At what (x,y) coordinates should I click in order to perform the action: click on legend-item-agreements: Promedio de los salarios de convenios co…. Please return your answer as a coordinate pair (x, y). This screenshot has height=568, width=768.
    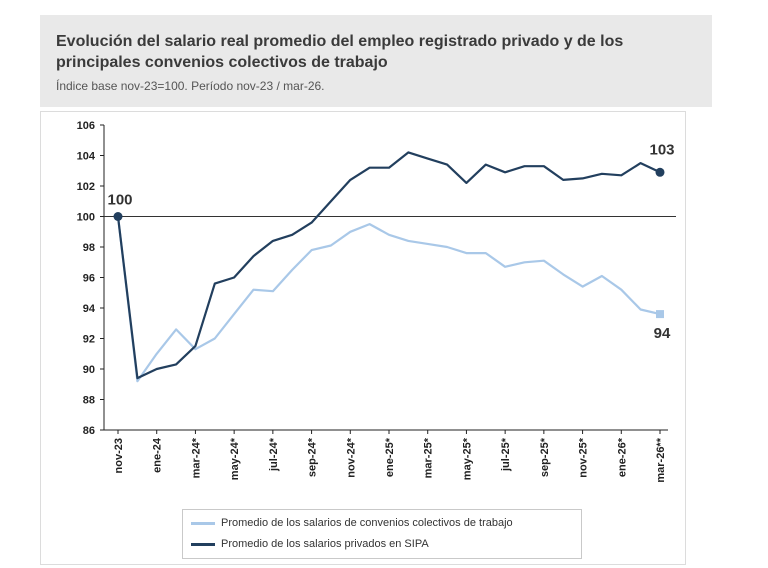
    Looking at the image, I should click on (352, 523).